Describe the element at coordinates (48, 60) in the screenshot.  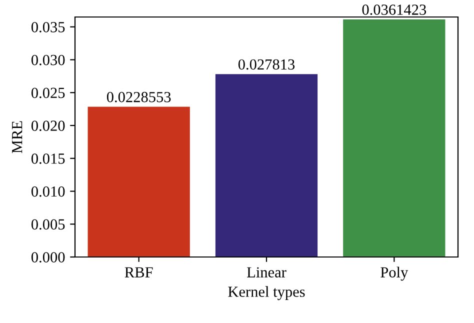
I see `y-tick-label: 0.030` at that location.